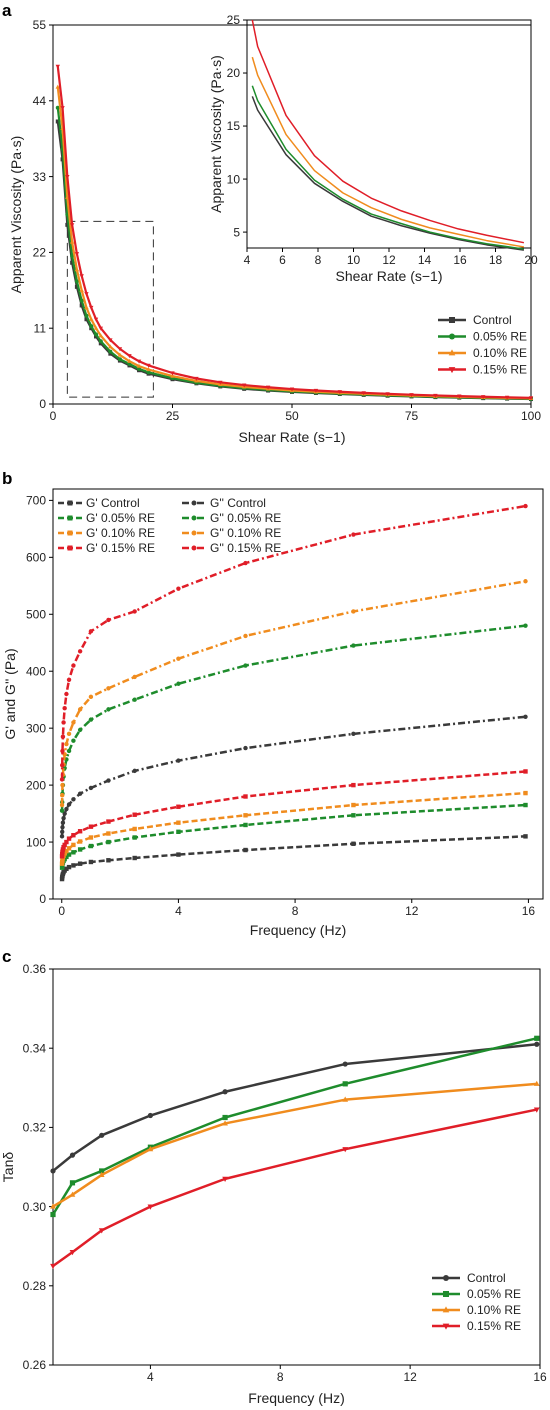 The image size is (550, 1410). I want to click on y-tick-label: 20, so click(234, 73).